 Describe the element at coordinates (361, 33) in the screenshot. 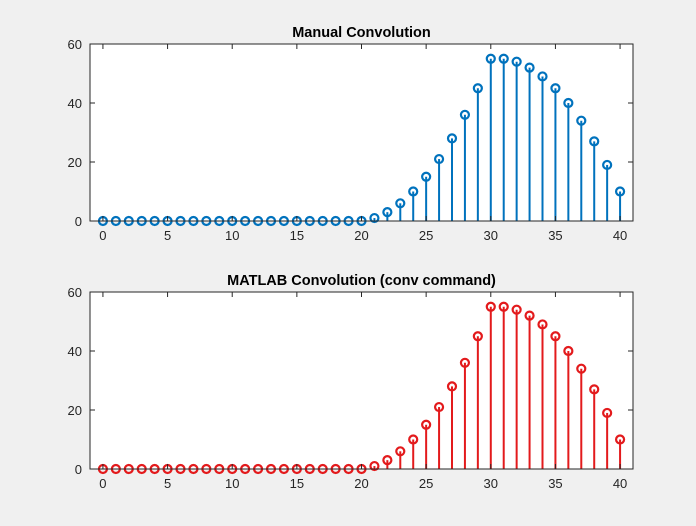

I see `chart-title: Manual Convolution` at that location.